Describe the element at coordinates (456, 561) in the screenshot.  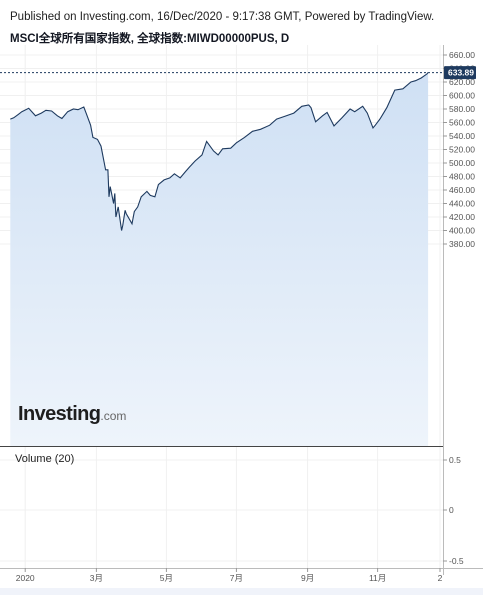
I see `volume-tick-label: -0.5` at that location.